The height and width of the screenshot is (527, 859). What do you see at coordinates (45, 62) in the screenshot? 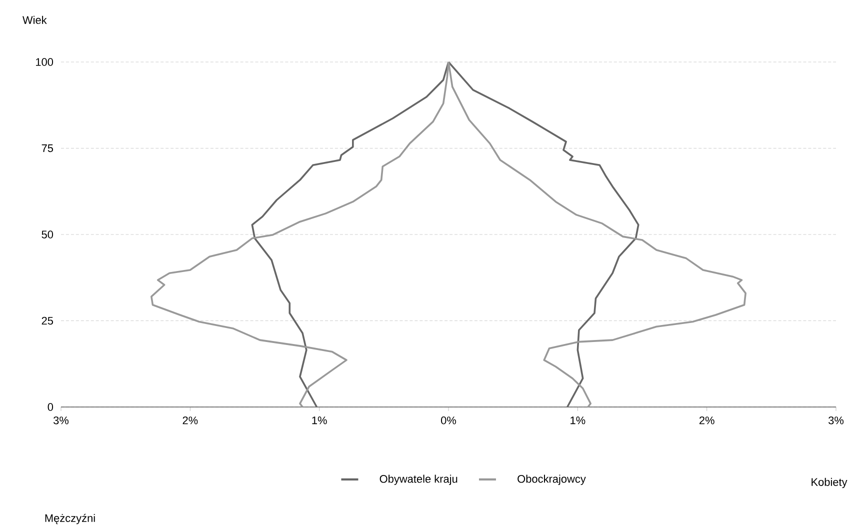
I see `y-tick-label: 100` at bounding box center [45, 62].